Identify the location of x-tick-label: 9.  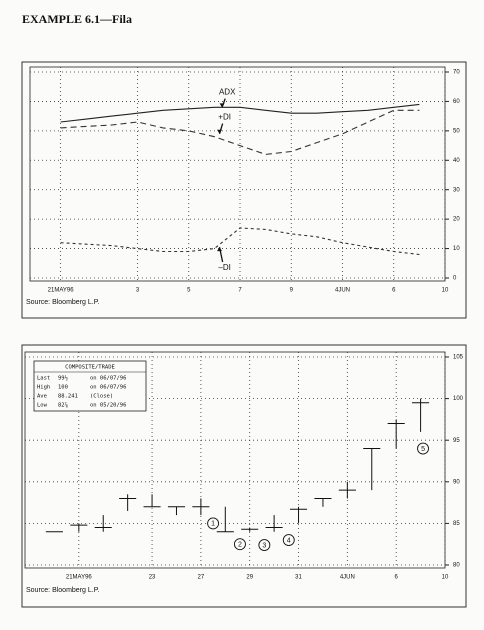
(292, 291).